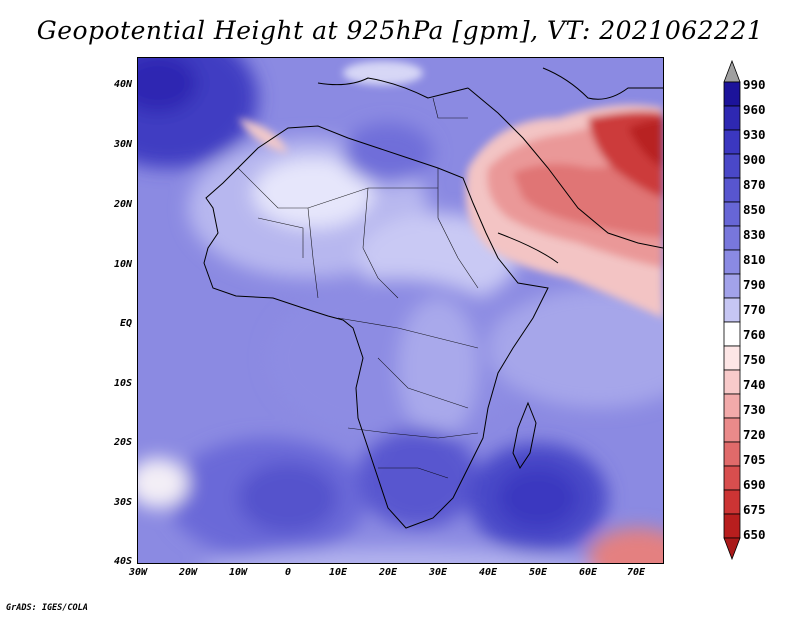  I want to click on colorbar-label: 900, so click(754, 159).